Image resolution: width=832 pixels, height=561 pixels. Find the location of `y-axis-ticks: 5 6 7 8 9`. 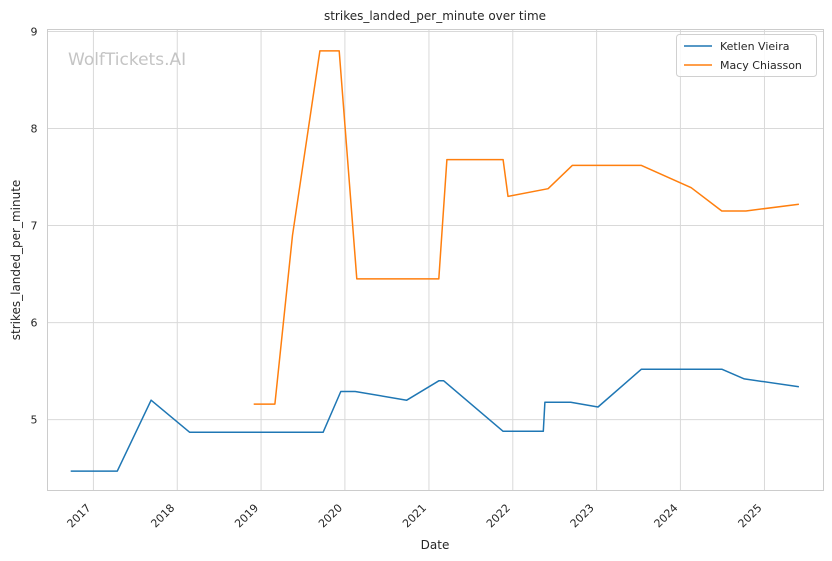

y-axis-ticks: 5 6 7 8 9 is located at coordinates (34, 225).